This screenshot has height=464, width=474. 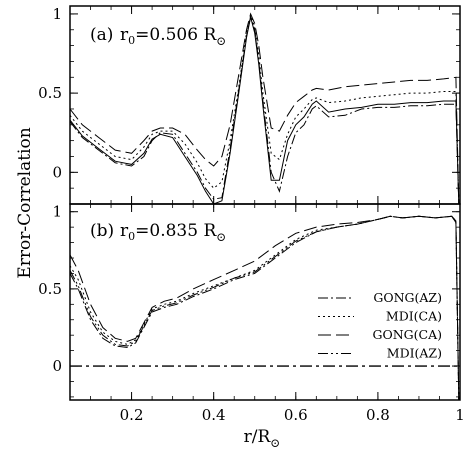 What do you see at coordinates (258, 437) in the screenshot?
I see `x-axis-title-text: r/R` at bounding box center [258, 437].